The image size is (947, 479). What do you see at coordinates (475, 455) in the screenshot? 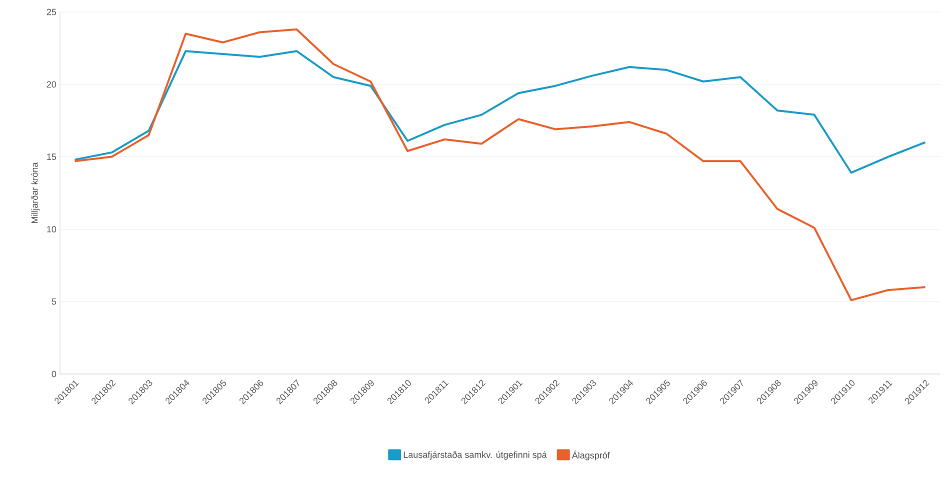
I see `legend-label: Lausafjárstaða samkv. útgefinni spá` at bounding box center [475, 455].